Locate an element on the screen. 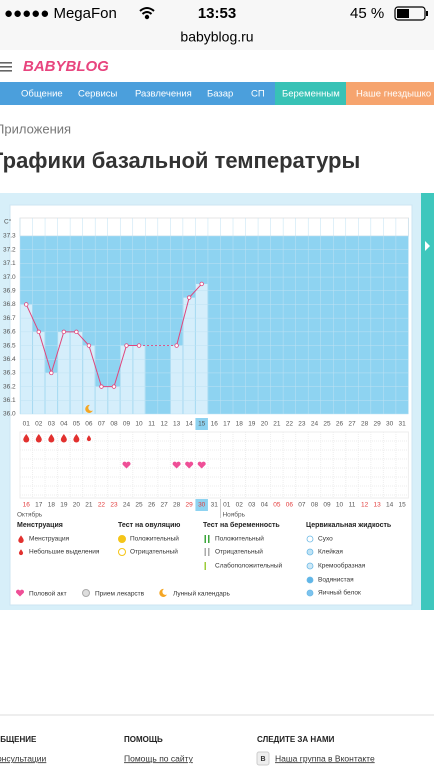 This screenshot has height=770, width=434. time: 13:53 is located at coordinates (217, 13).